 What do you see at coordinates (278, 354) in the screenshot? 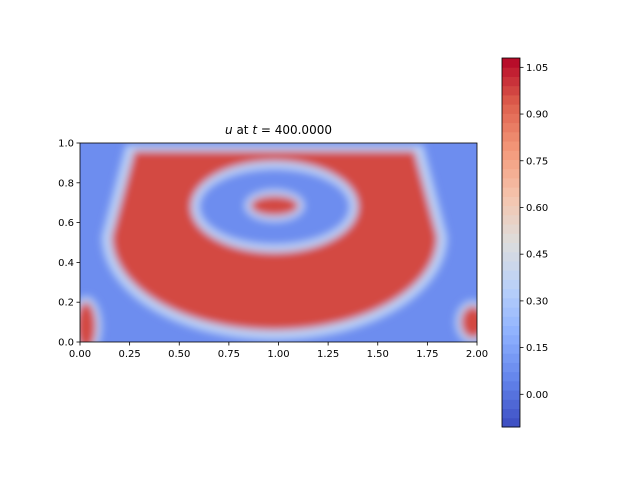
I see `x-tick-label: 1.00` at bounding box center [278, 354].